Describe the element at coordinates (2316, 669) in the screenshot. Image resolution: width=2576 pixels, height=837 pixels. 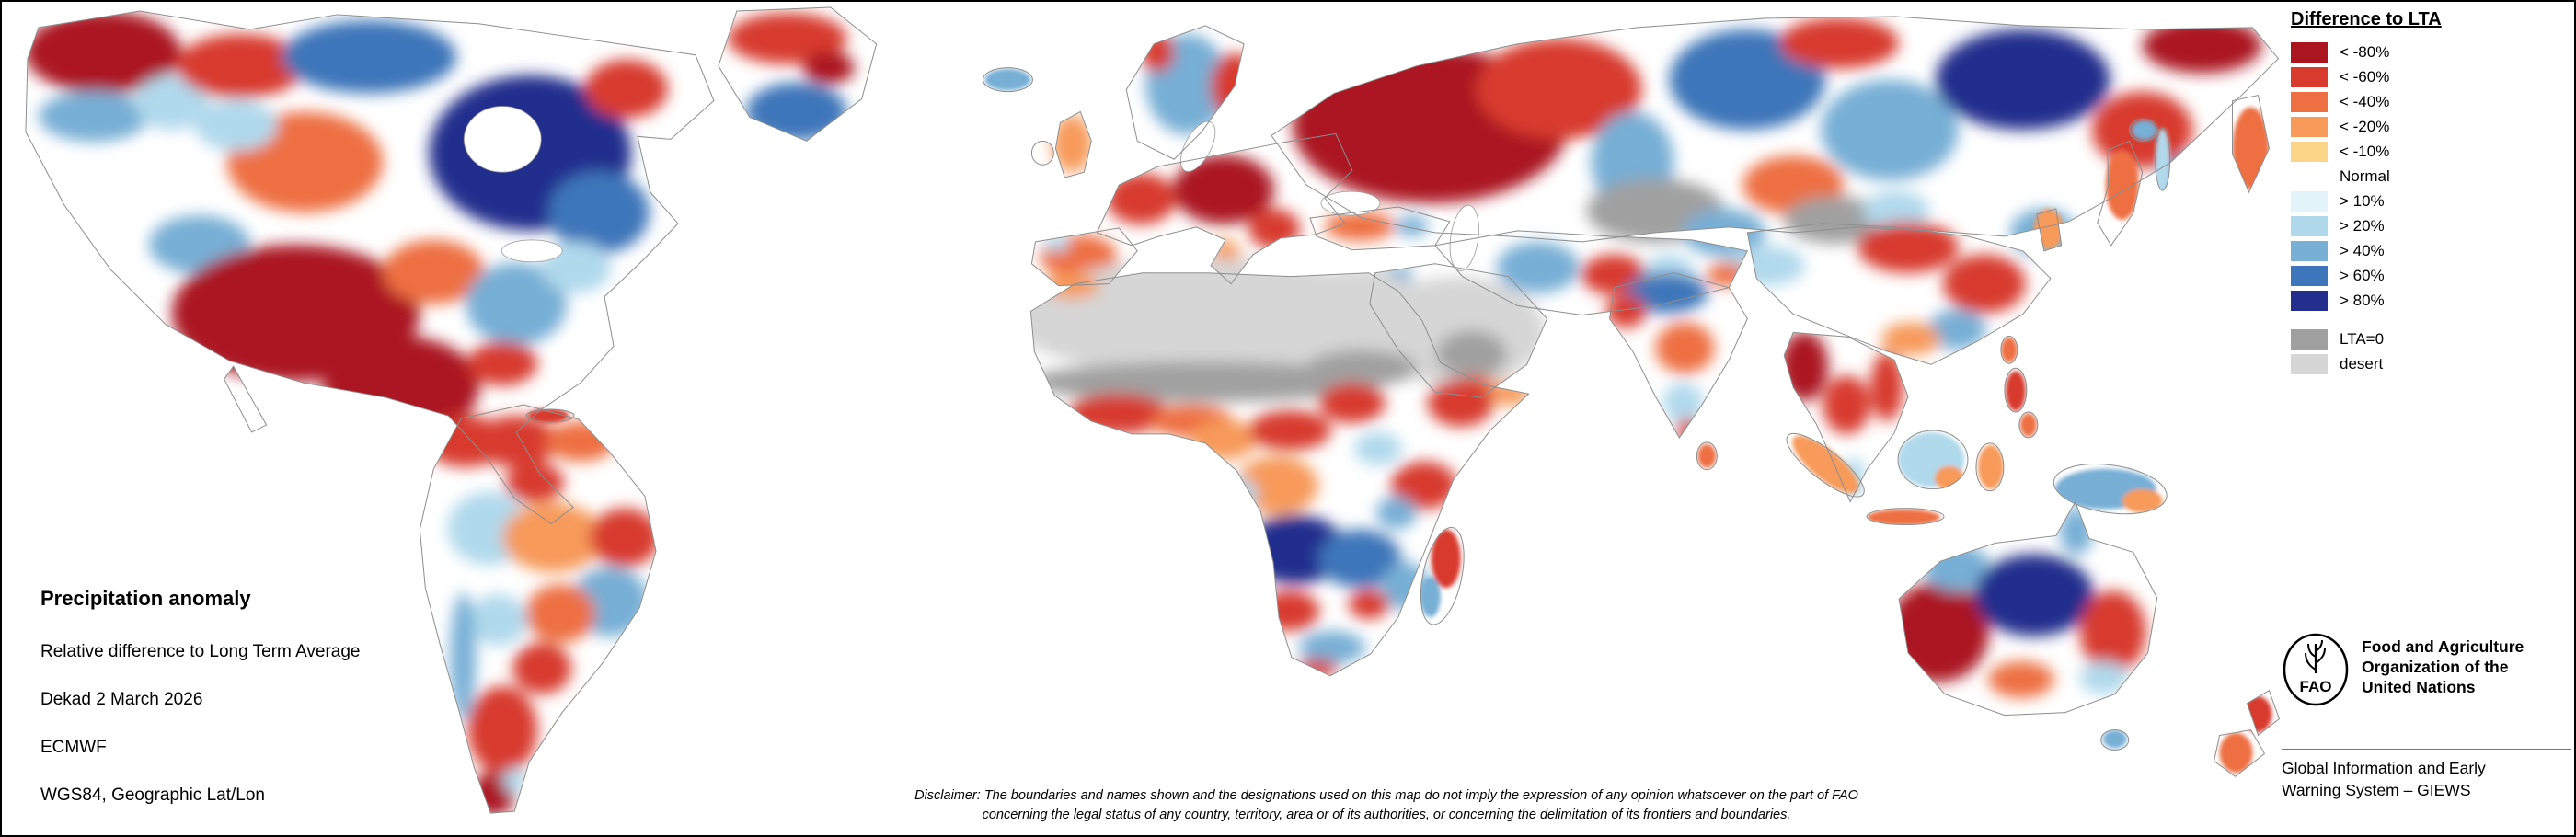
I see `fao-logo: FAO` at that location.